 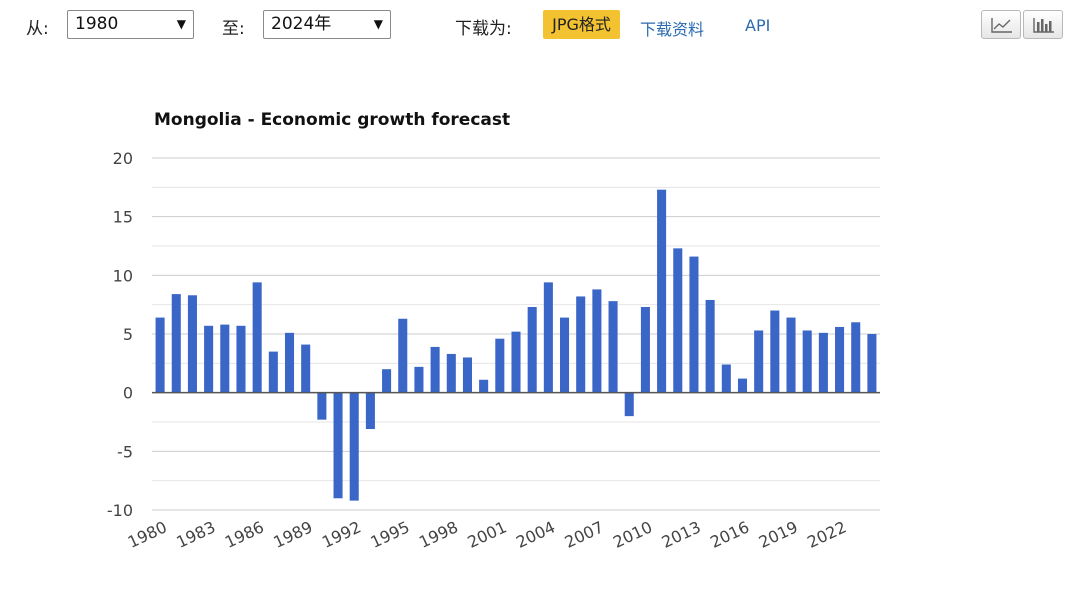 What do you see at coordinates (233, 29) in the screenshot?
I see `to-label: 至:` at bounding box center [233, 29].